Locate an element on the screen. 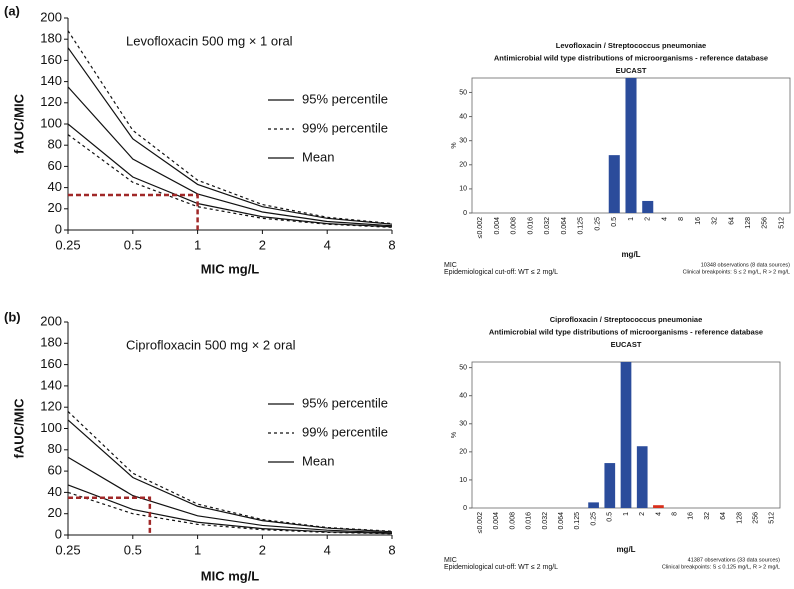  chart-title: Levofloxacin 500 mg × 1 oral is located at coordinates (209, 40).